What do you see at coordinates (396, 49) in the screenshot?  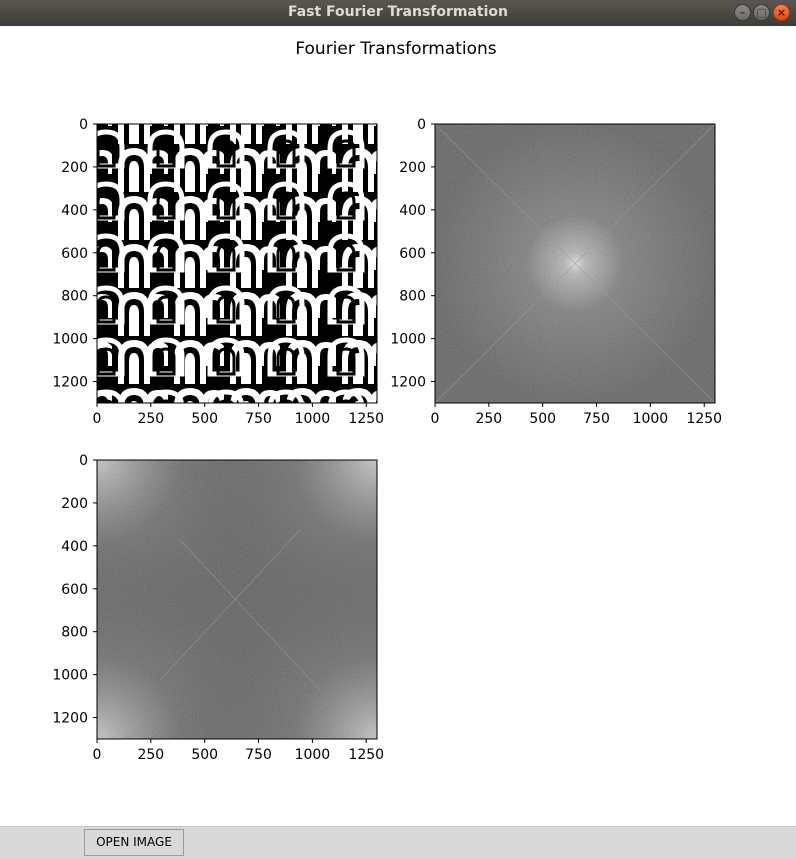 I see `figure-title: Fourier Transformations` at bounding box center [396, 49].